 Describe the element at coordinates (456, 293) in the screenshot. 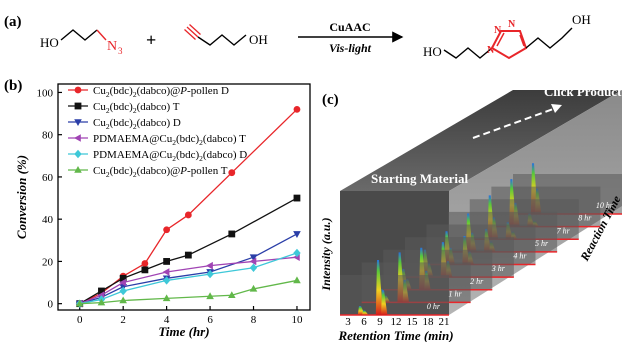

I see `reaction-time-tick: 1 hr` at that location.